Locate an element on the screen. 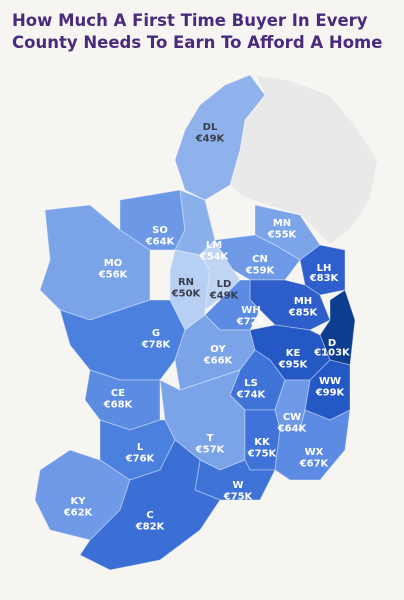 This screenshot has height=600, width=404. county-code: L is located at coordinates (140, 447).